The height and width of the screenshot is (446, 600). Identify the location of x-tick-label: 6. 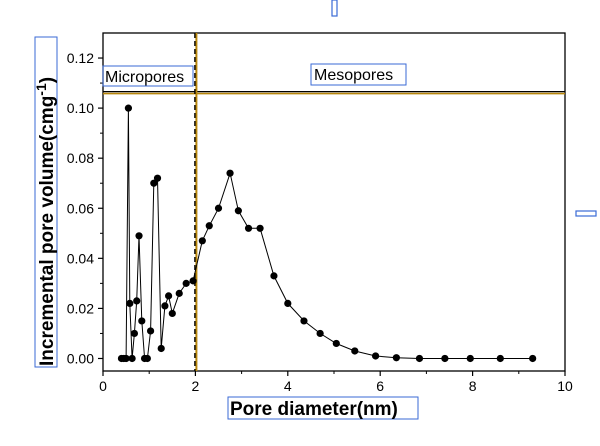
(380, 386).